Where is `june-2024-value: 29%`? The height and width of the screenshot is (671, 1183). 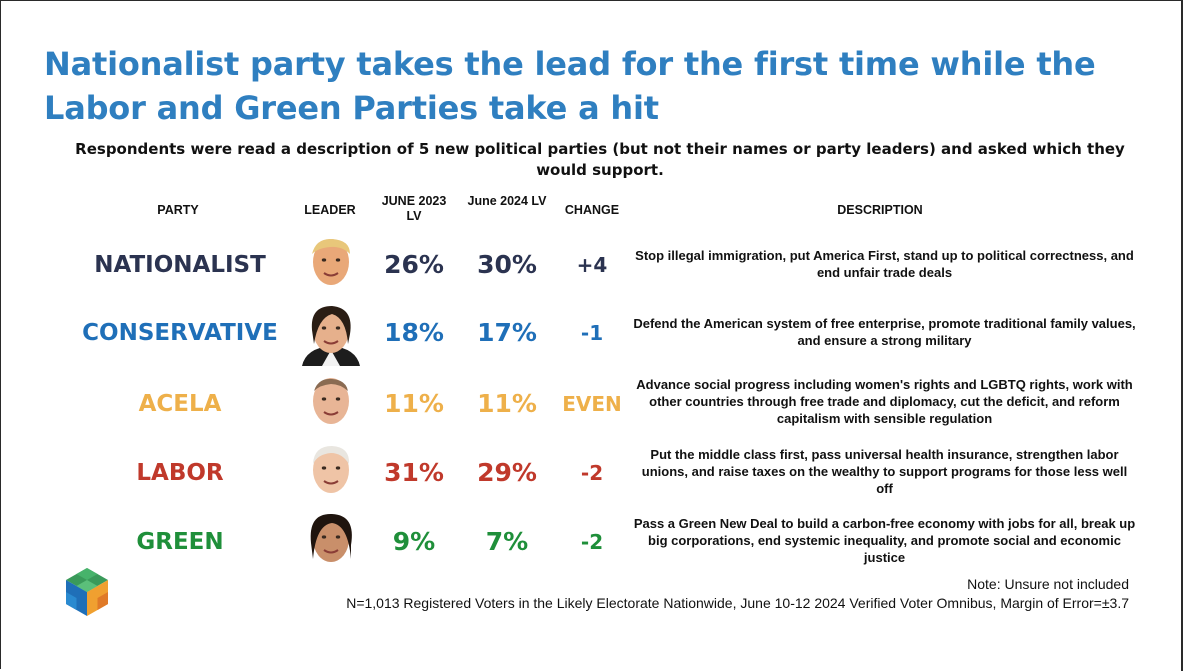 june-2024-value: 29% is located at coordinates (507, 472).